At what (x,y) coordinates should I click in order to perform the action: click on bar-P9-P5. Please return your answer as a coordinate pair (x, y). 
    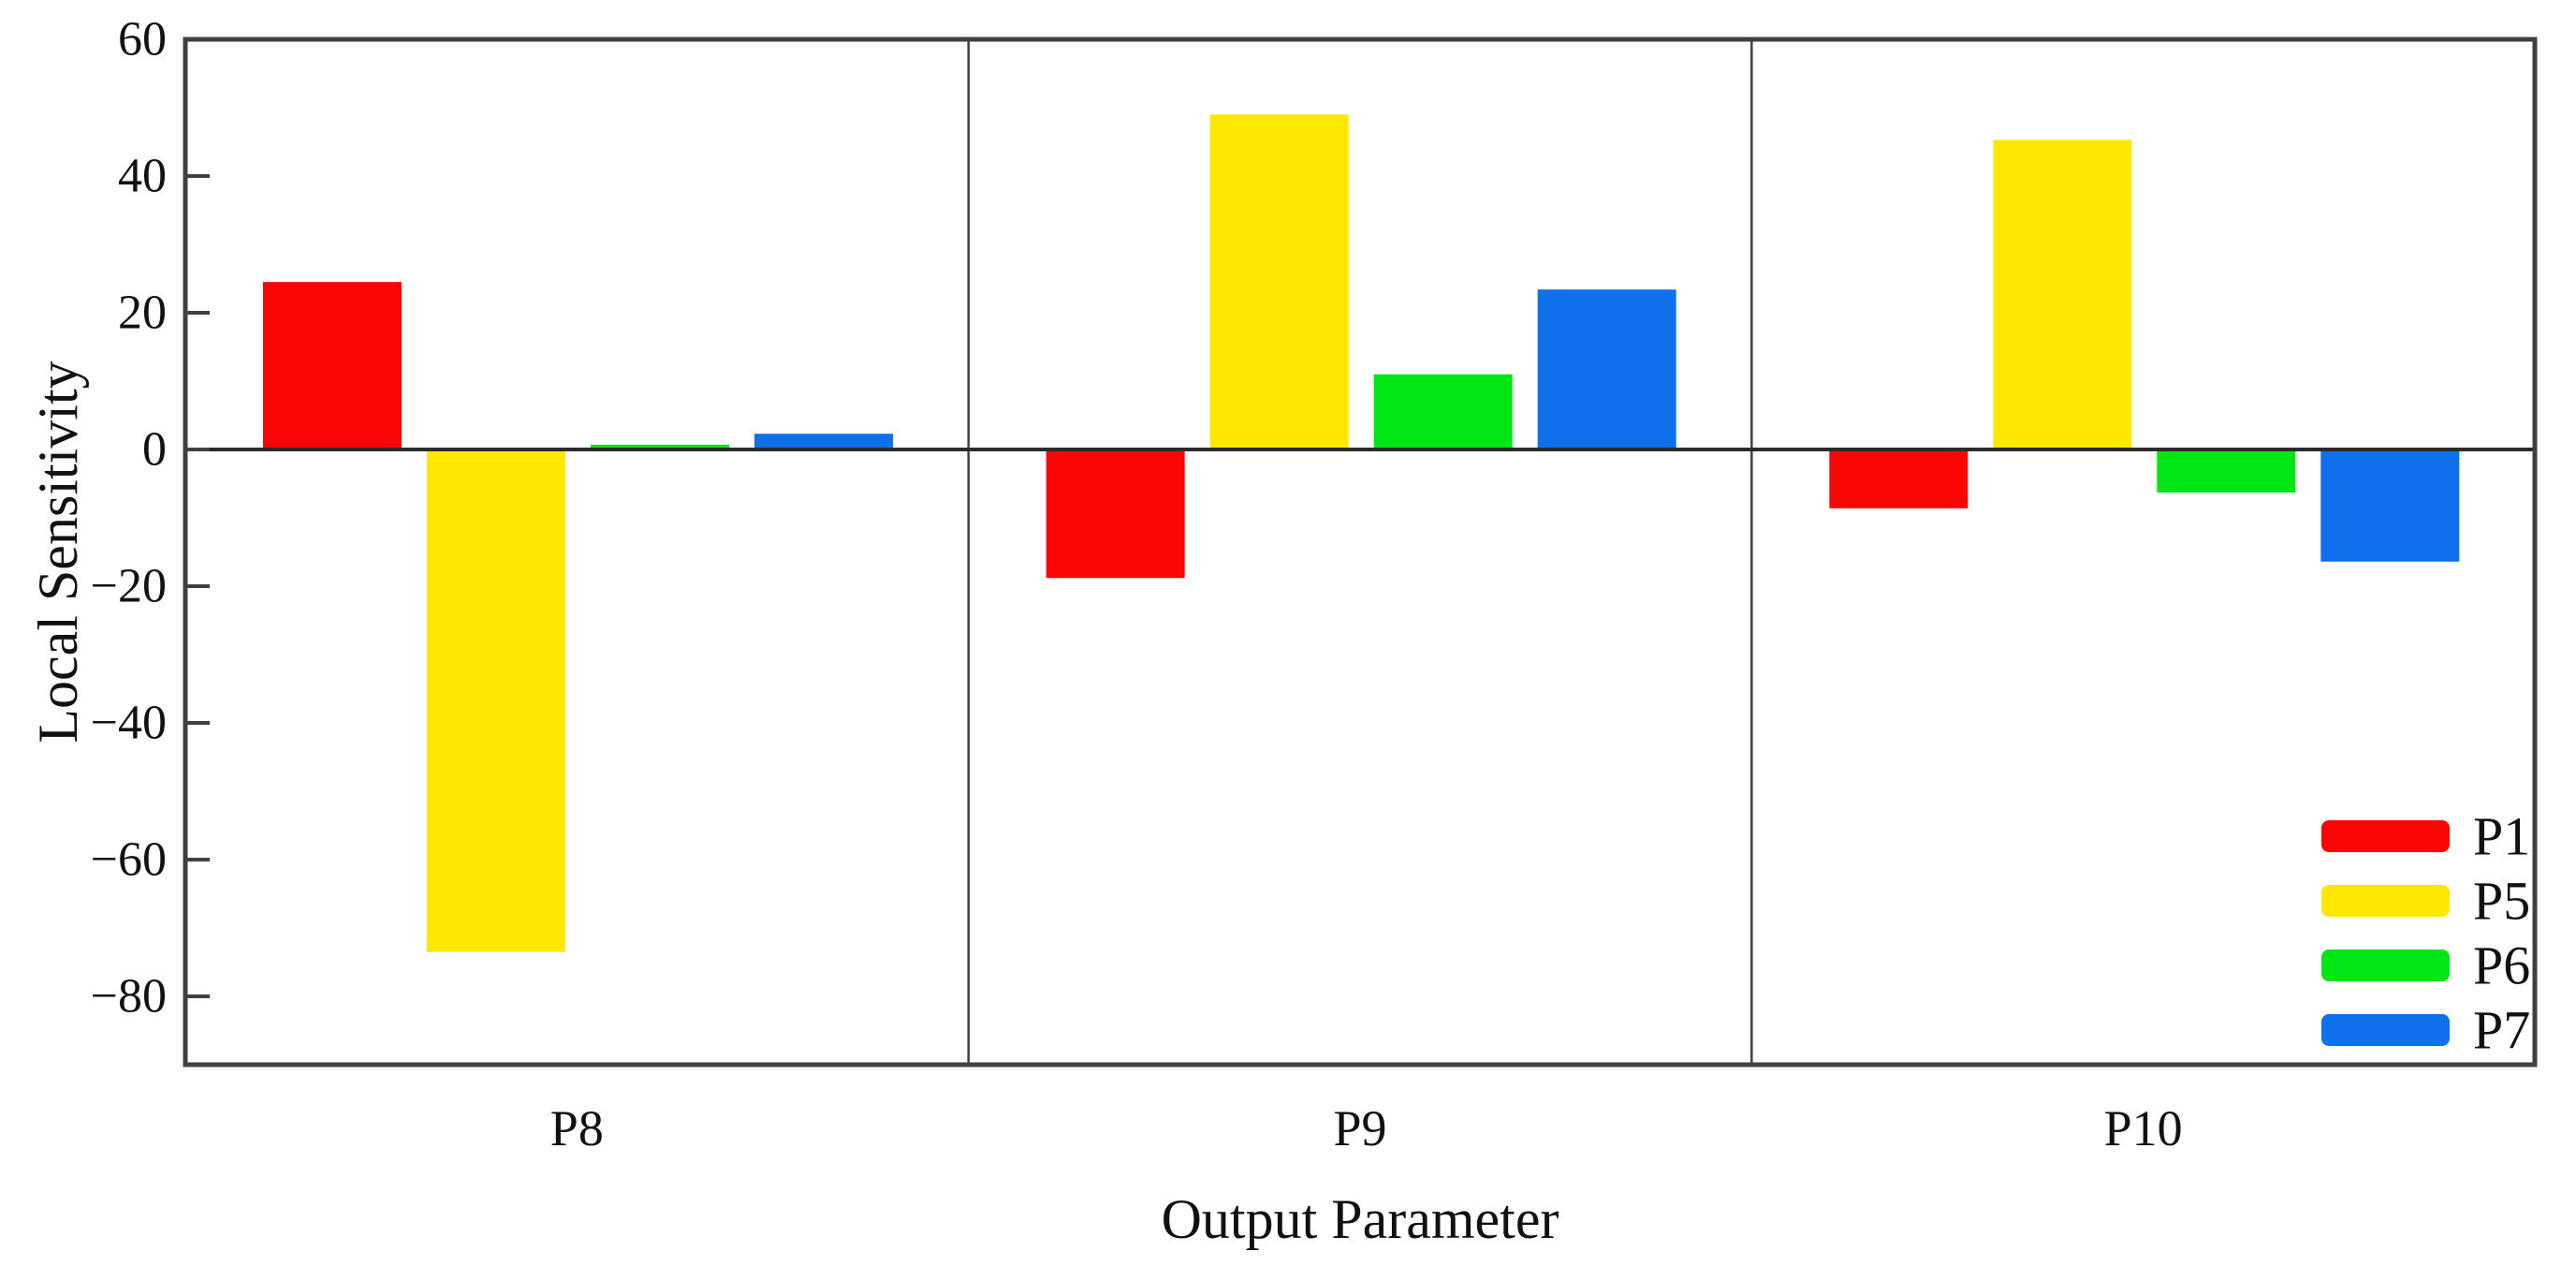
    Looking at the image, I should click on (1279, 282).